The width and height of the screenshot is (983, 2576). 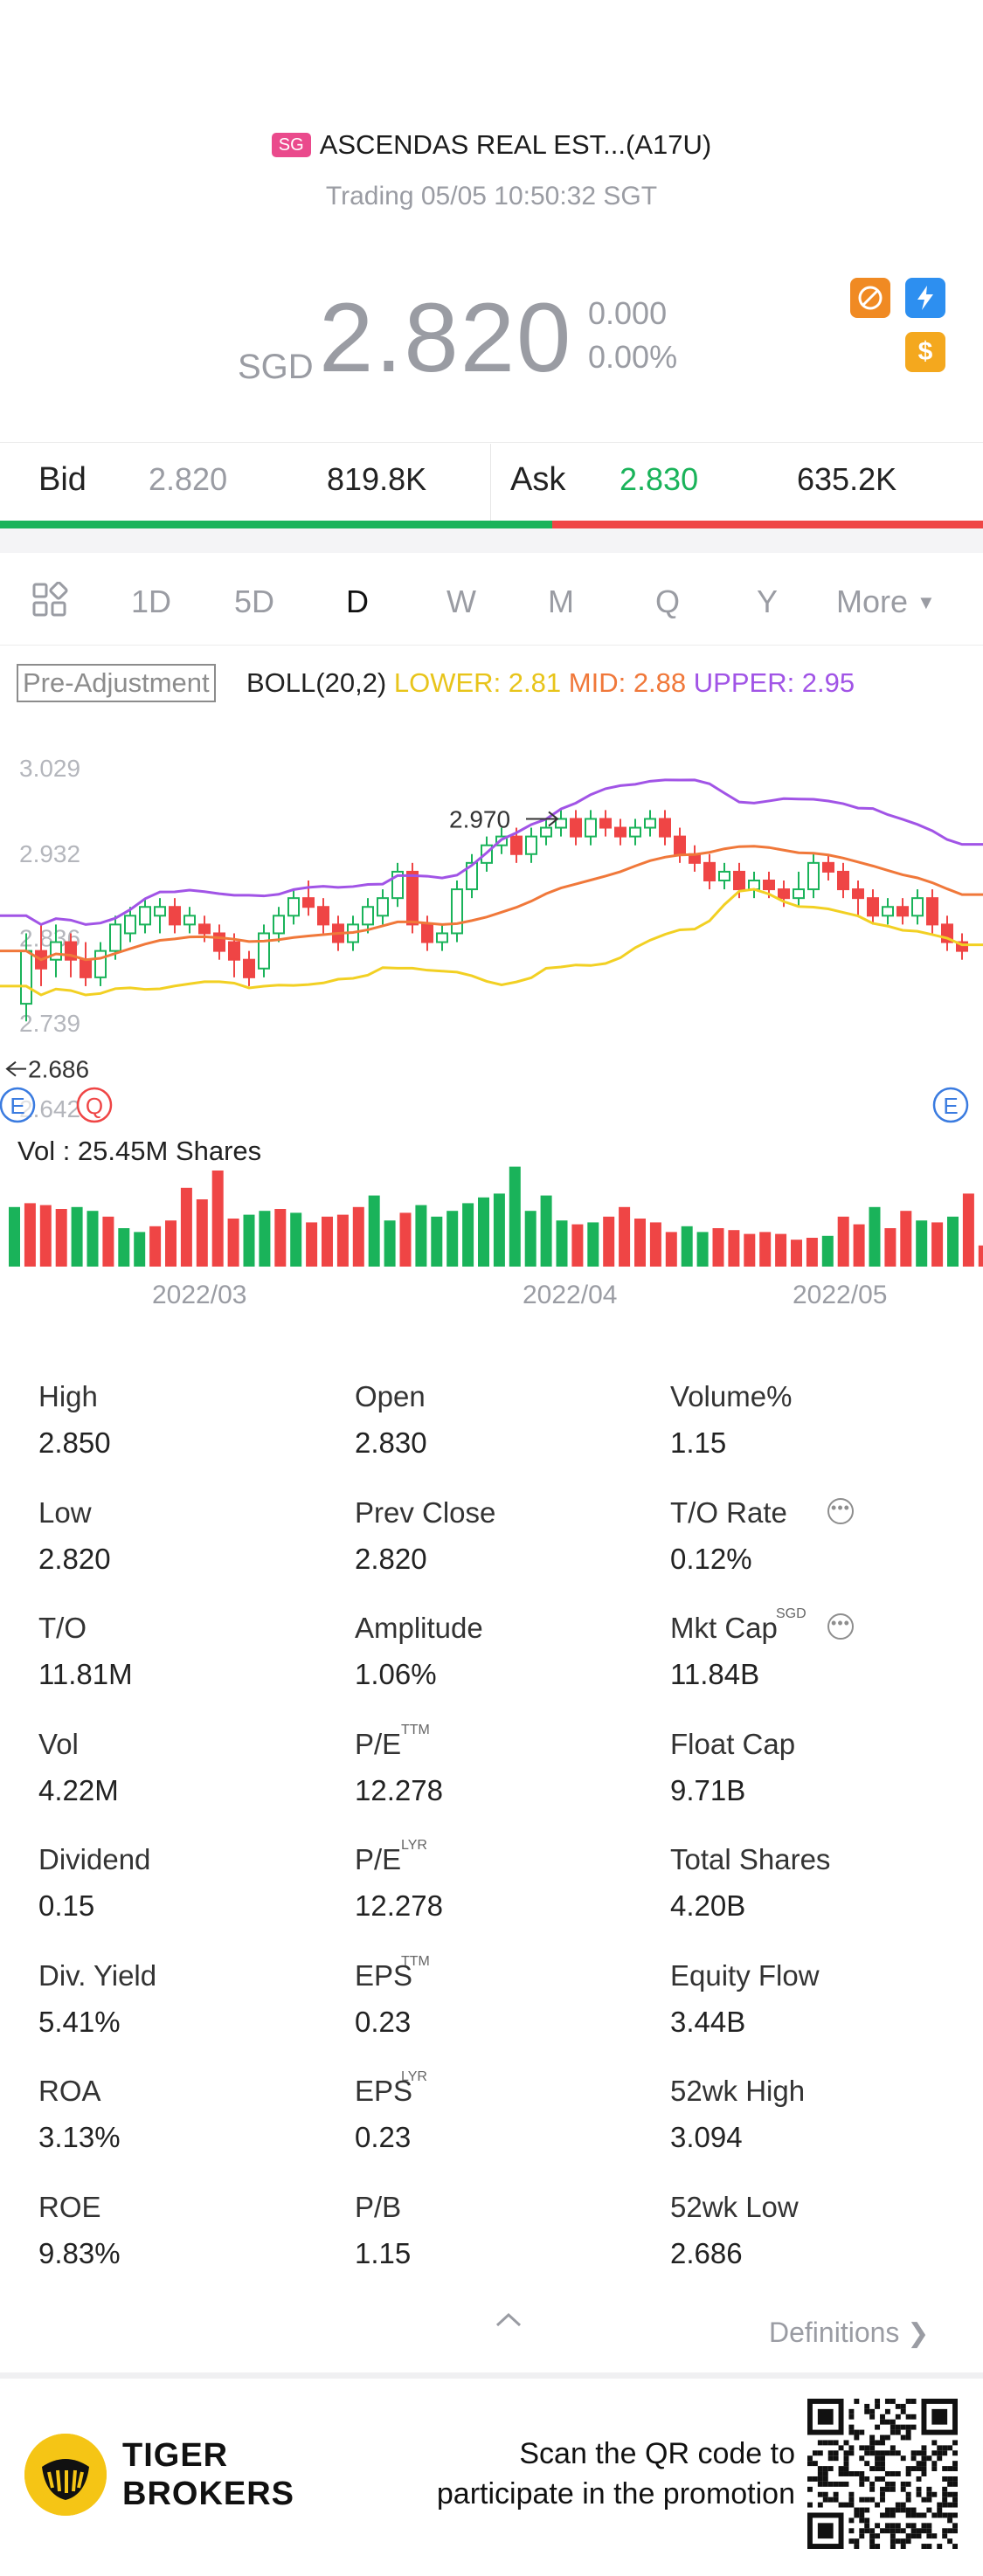 I want to click on section-gap, so click(x=491, y=540).